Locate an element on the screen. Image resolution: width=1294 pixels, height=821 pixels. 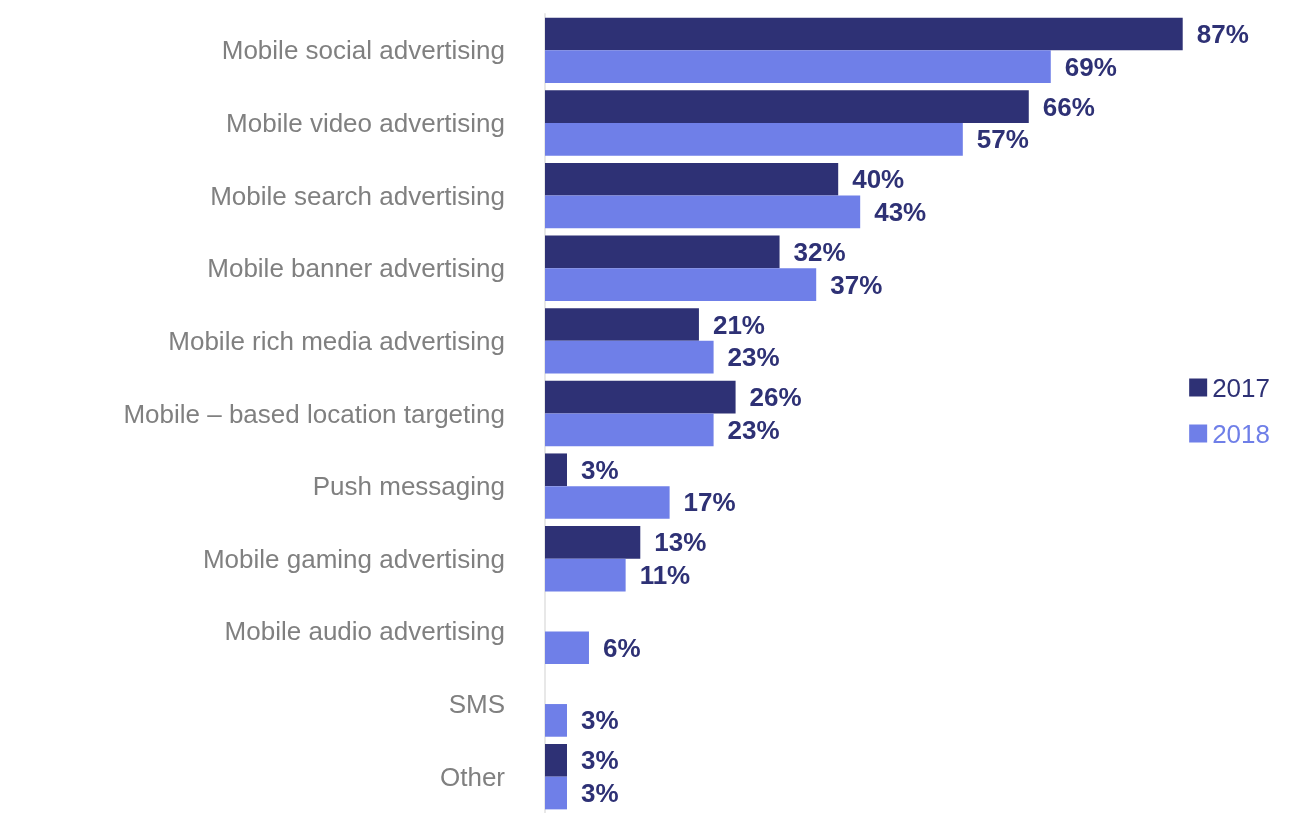
data-label: 40% is located at coordinates (878, 179).